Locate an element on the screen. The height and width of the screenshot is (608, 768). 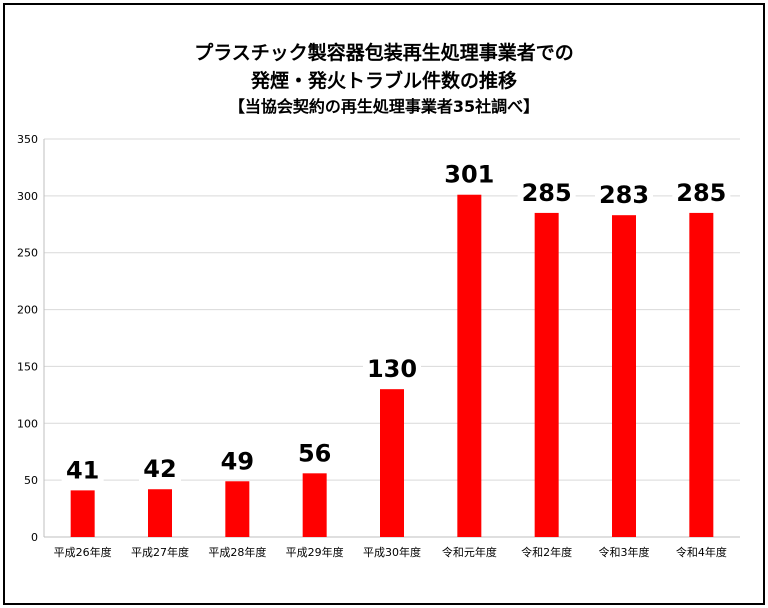
chart-subtitle: 【当協会契約の再生処理事業者35社調べ】 is located at coordinates (384, 106).